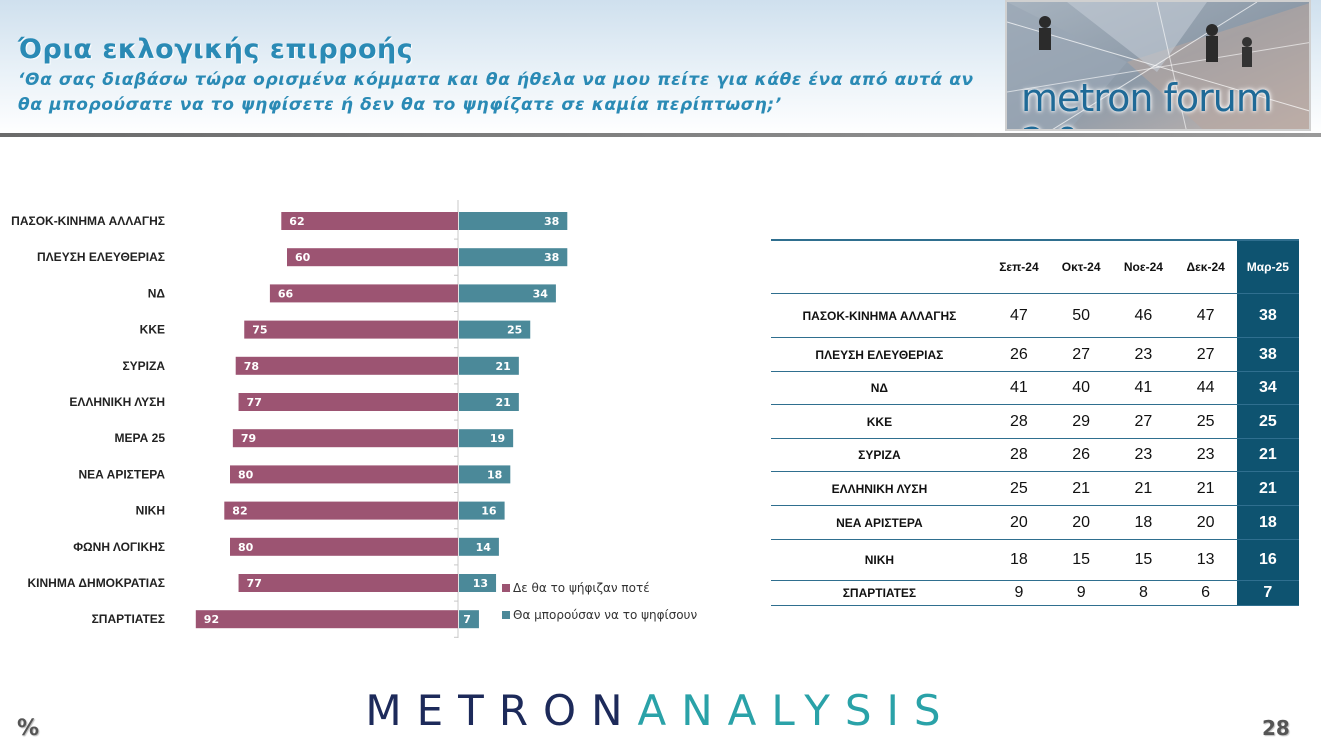  Describe the element at coordinates (286, 293) in the screenshot. I see `bar-label-never-vote: 66` at that location.